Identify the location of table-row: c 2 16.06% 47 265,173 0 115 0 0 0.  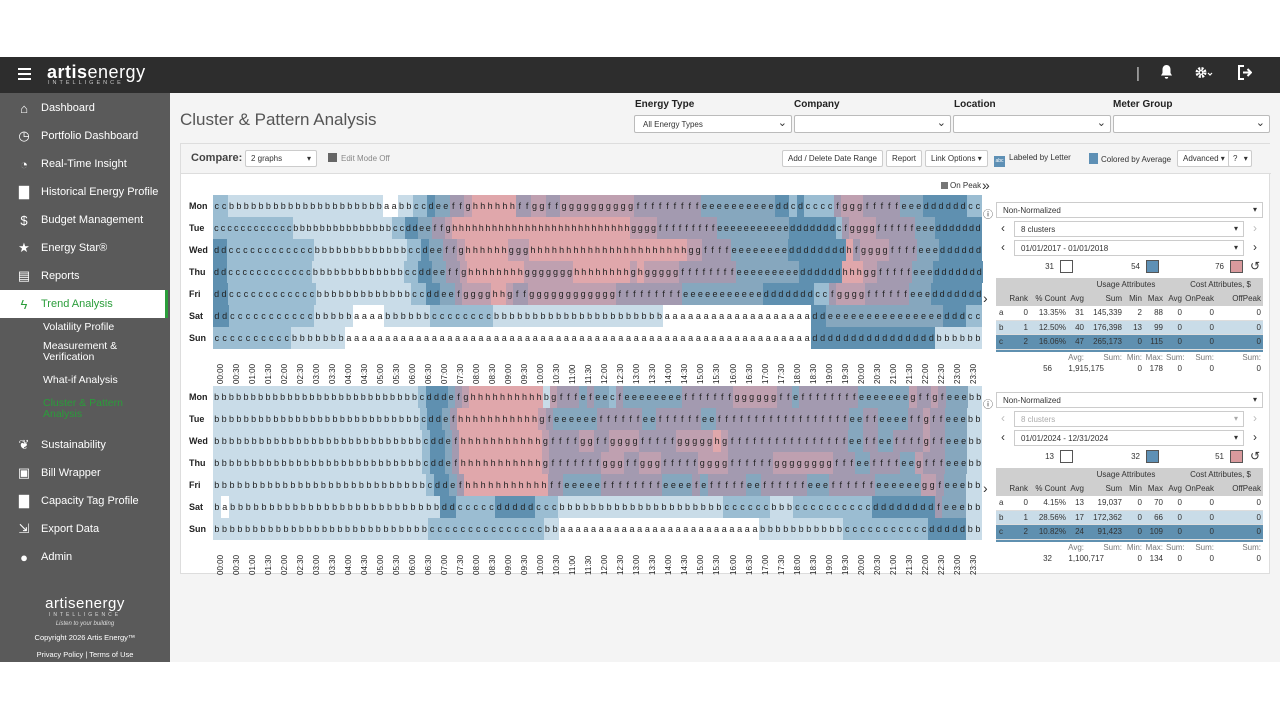
(1129, 342).